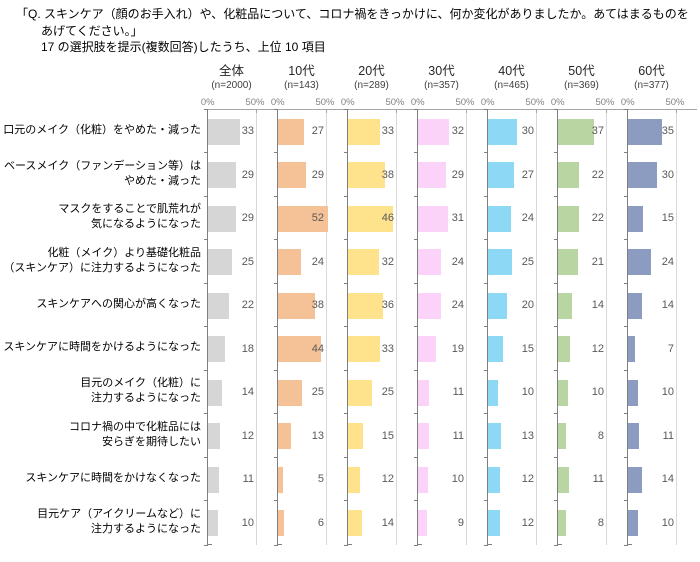 This screenshot has width=700, height=562. Describe the element at coordinates (380, 218) in the screenshot. I see `bar-row: 46` at that location.